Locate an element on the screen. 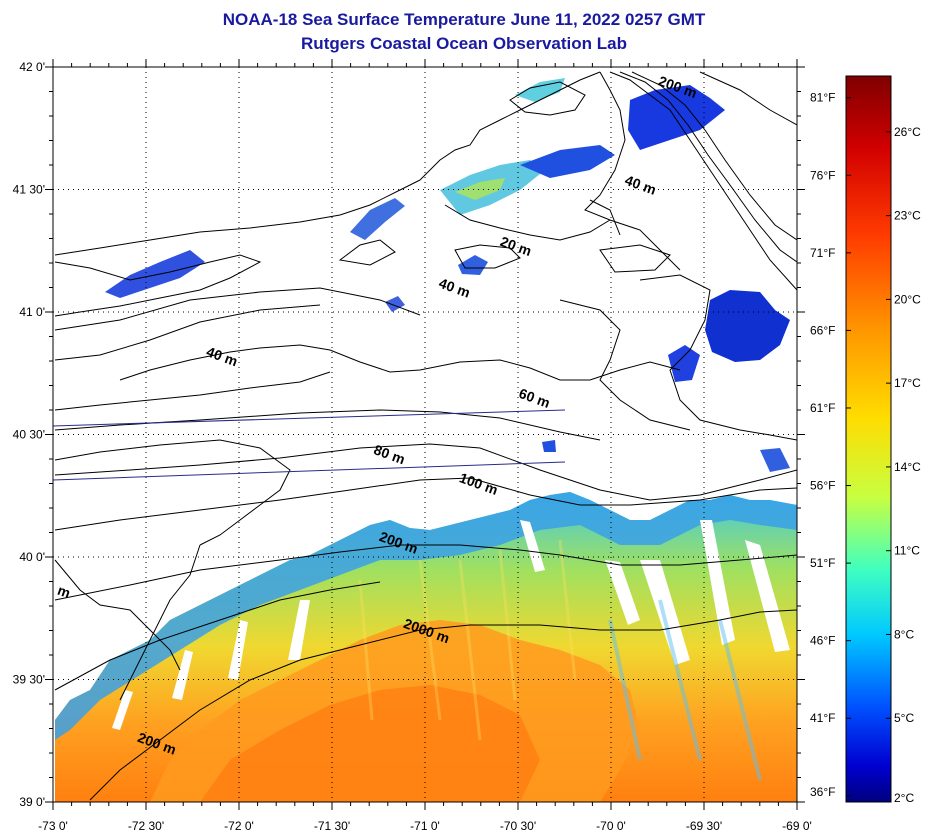 The height and width of the screenshot is (832, 928). latitude-label: 40 0' is located at coordinates (32, 557).